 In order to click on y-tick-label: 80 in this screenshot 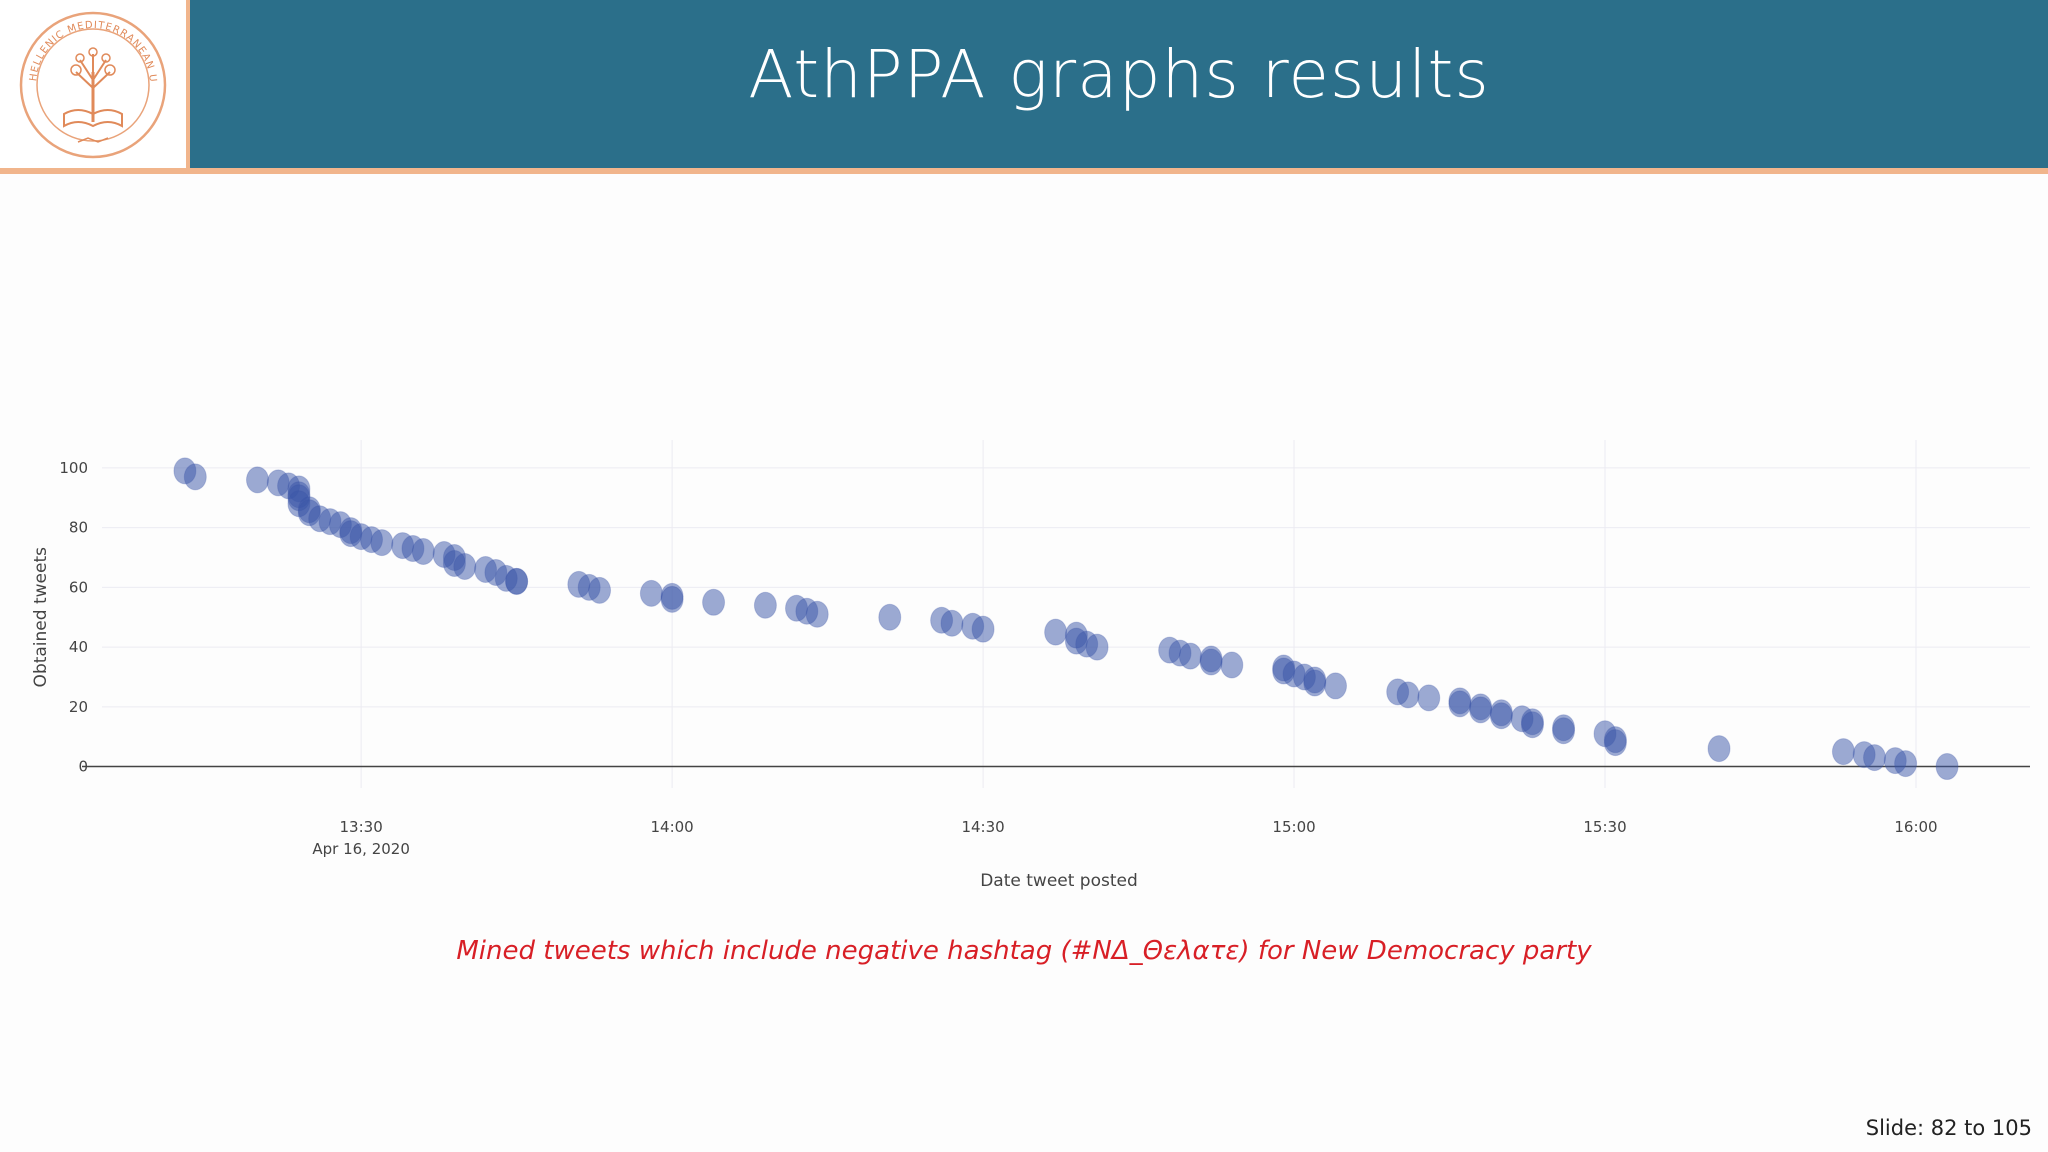, I will do `click(78, 528)`.